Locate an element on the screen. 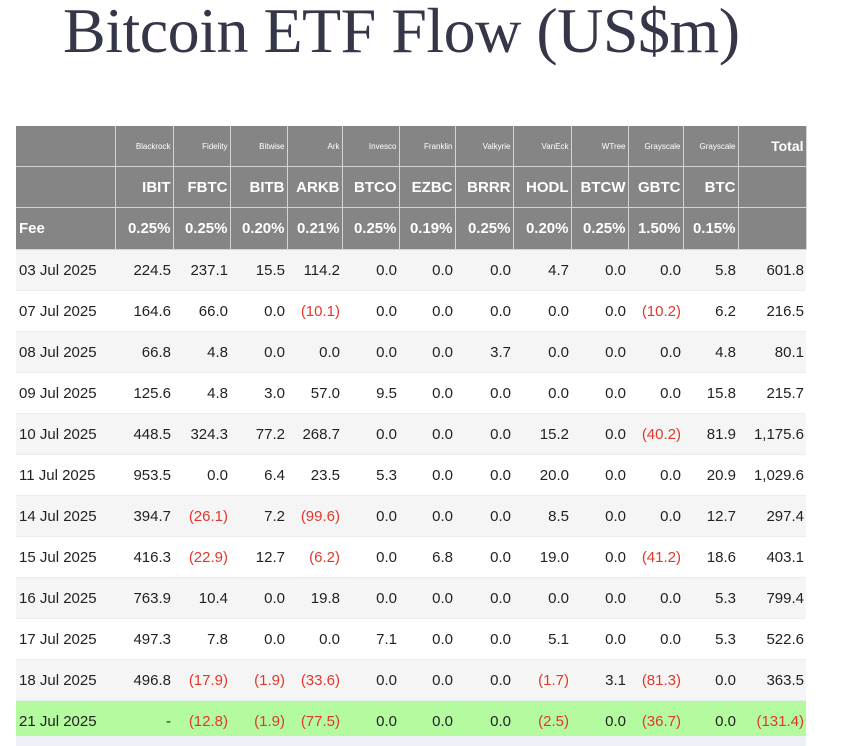 The width and height of the screenshot is (844, 746). date-cell: 07 Jul 2025 is located at coordinates (65, 311).